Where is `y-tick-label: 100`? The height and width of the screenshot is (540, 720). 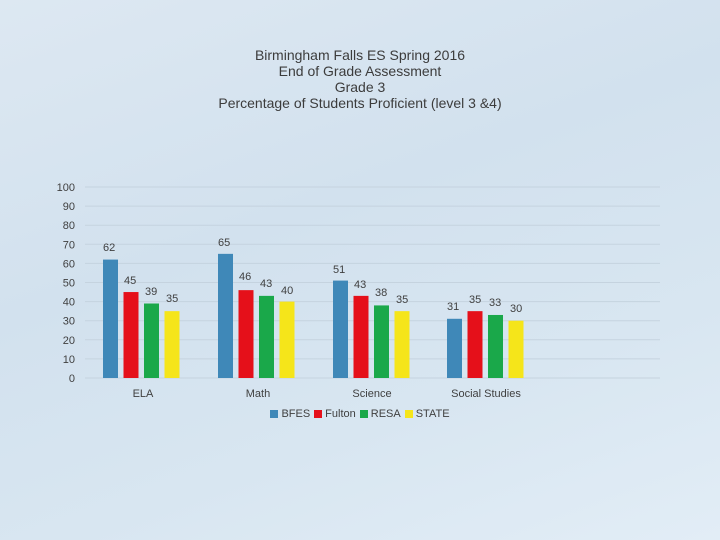
y-tick-label: 100 is located at coordinates (66, 188).